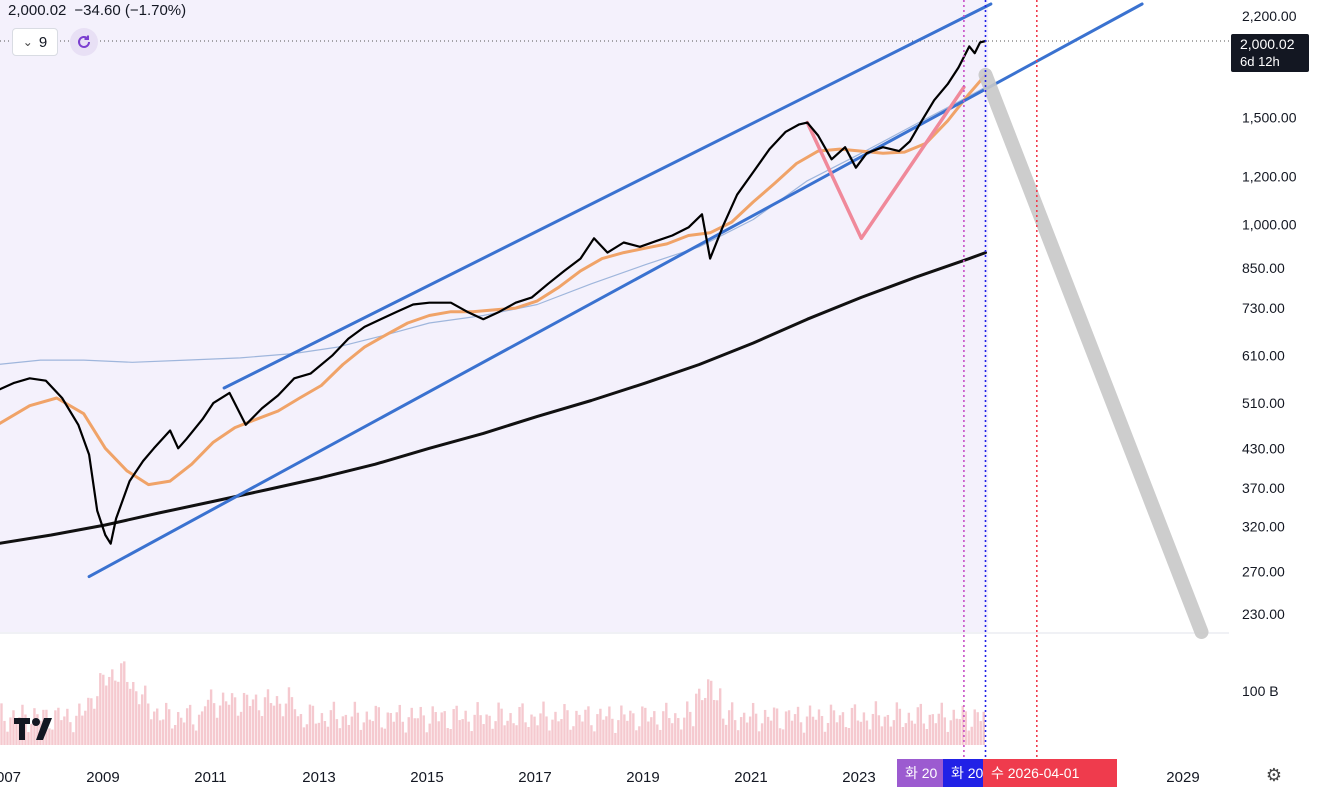 The width and height of the screenshot is (1320, 793). Describe the element at coordinates (1274, 775) in the screenshot. I see `gear-icon: ⚙` at that location.